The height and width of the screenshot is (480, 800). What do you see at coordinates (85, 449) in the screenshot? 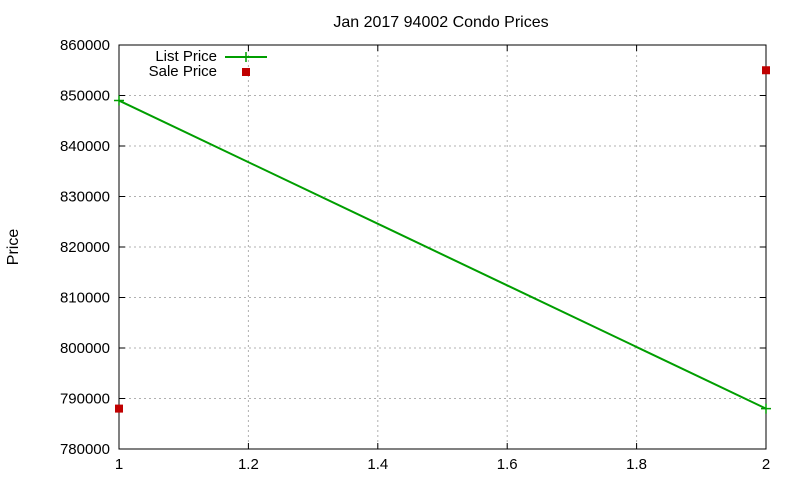
I see `y-tick-label: 780000` at bounding box center [85, 449].